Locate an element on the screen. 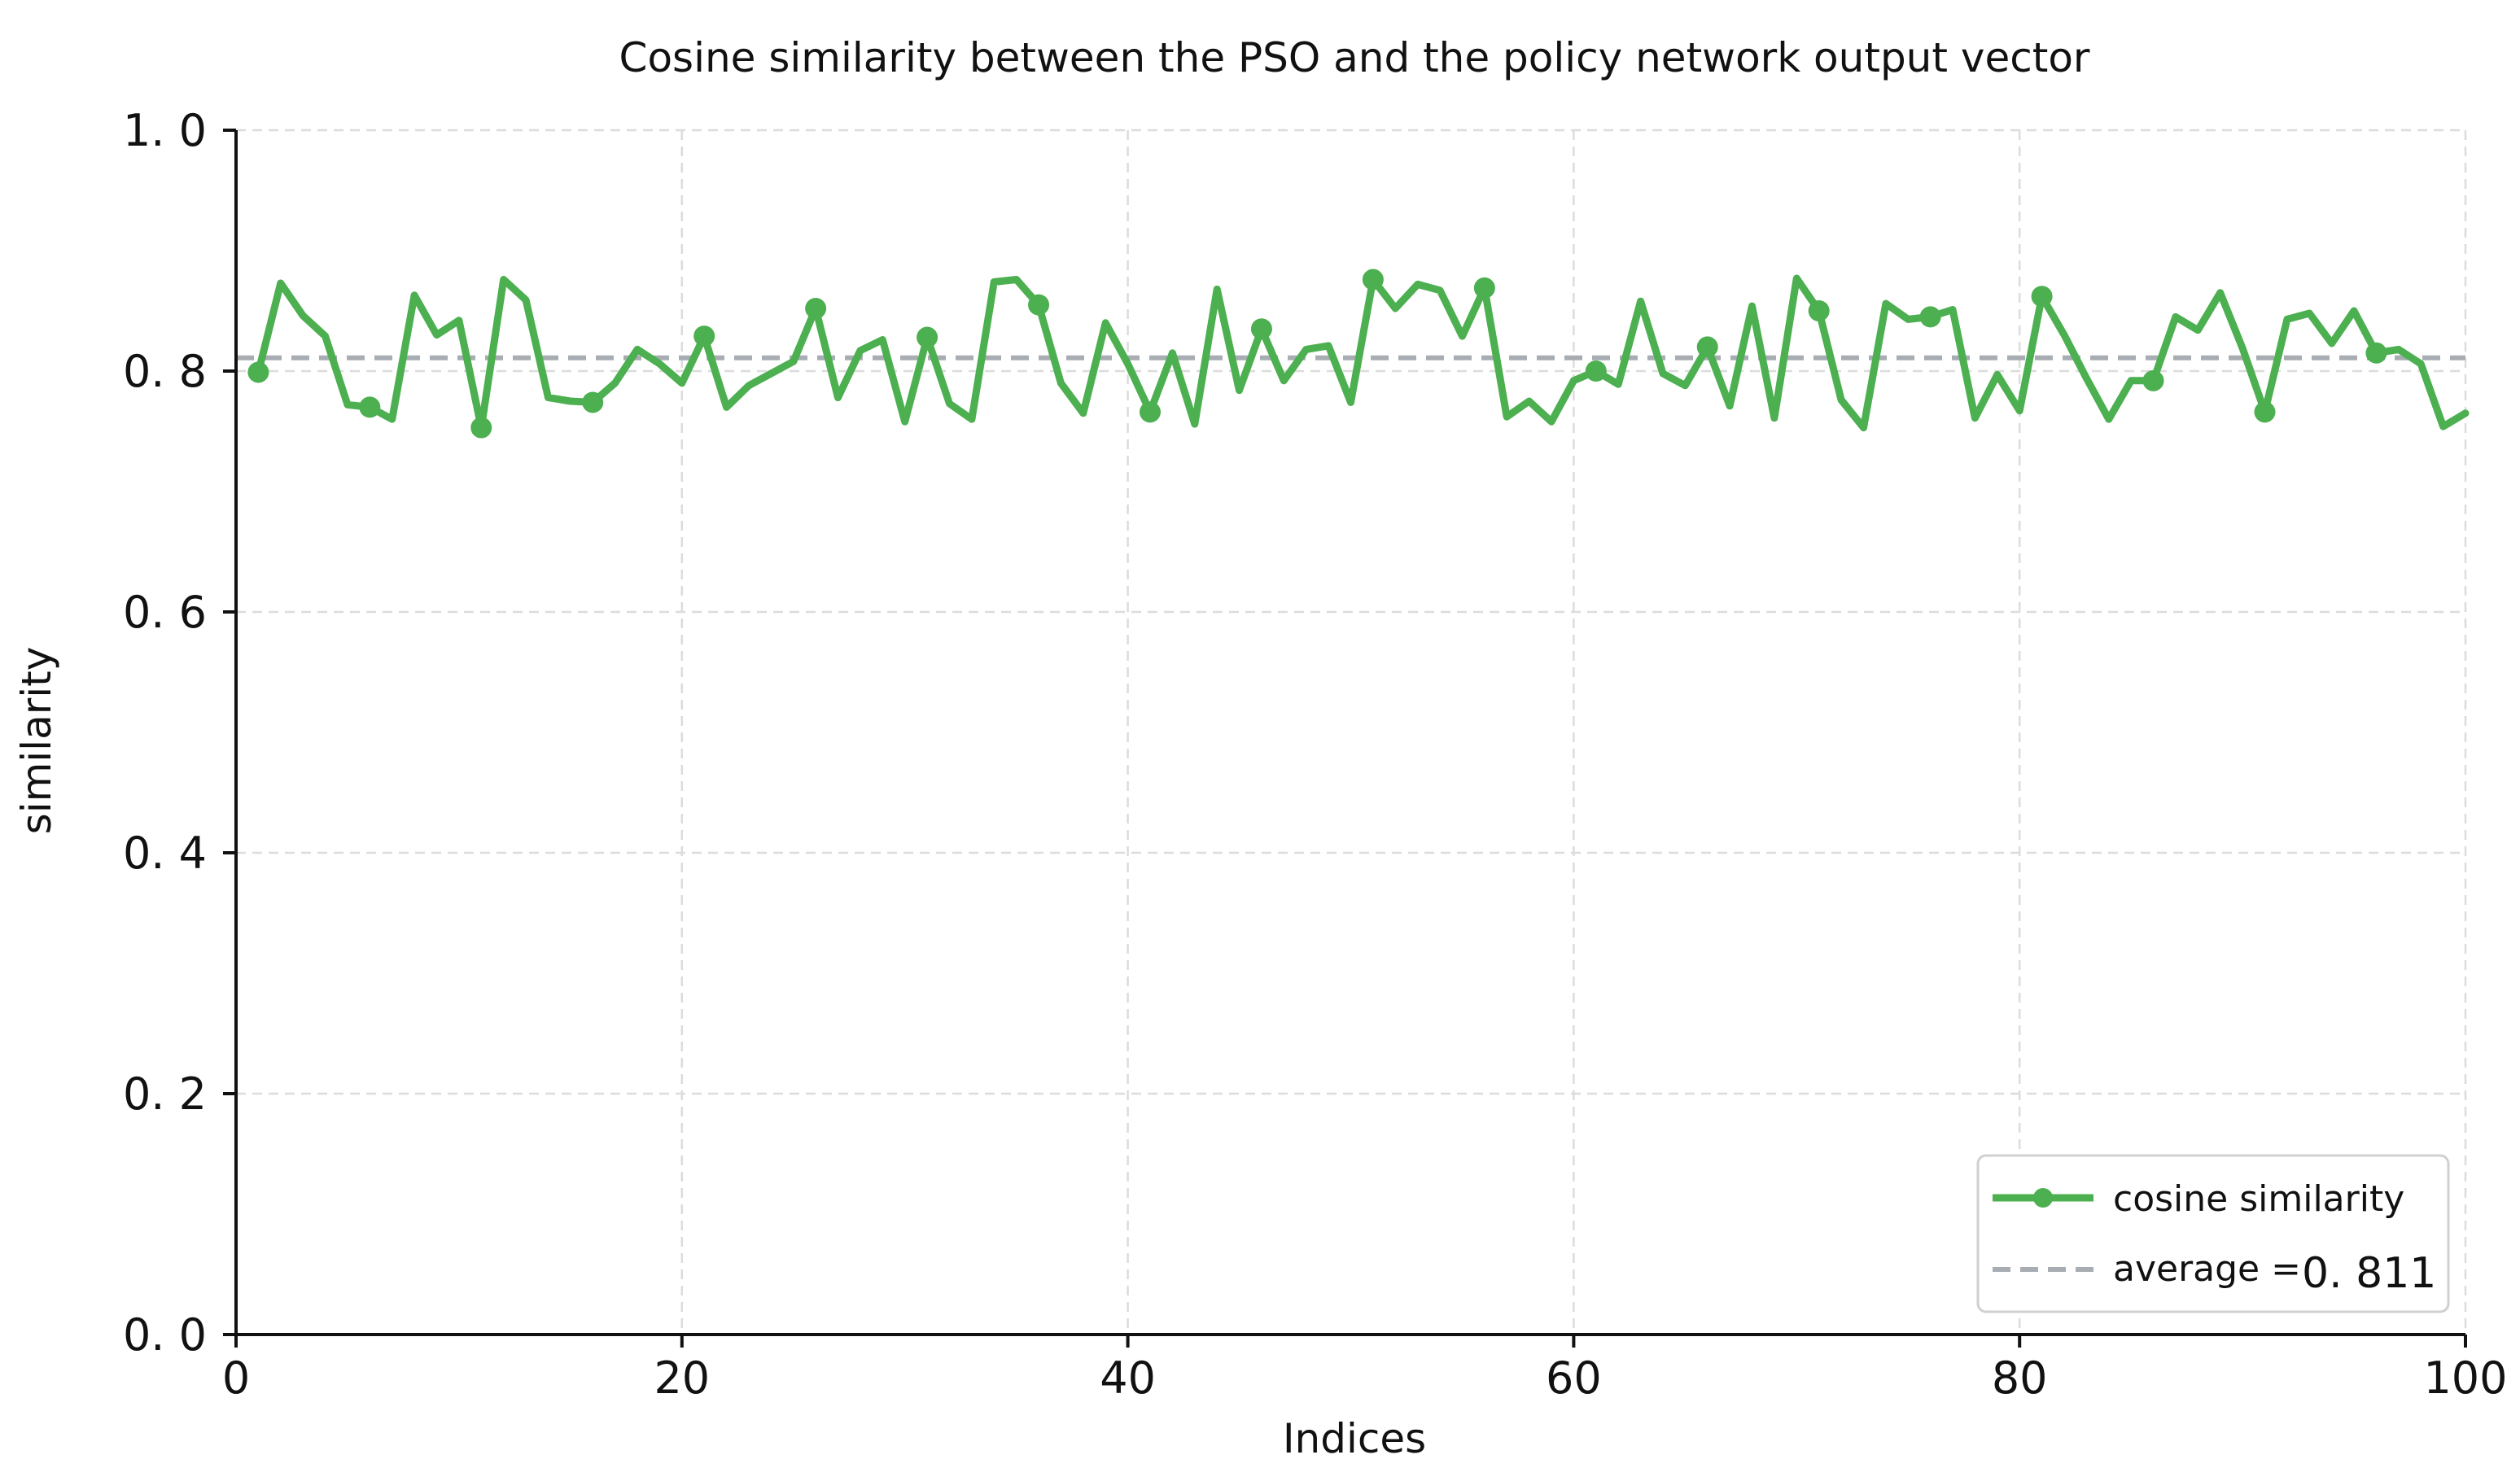 This screenshot has height=1481, width=2520. legend: cosine similarity average = 0. 811 is located at coordinates (2213, 1233).